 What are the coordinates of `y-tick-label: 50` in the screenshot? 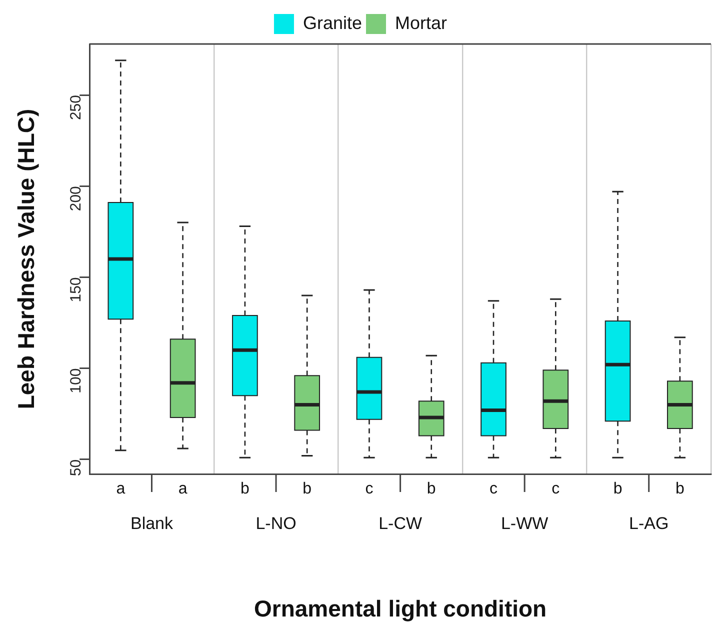 It's located at (76, 467).